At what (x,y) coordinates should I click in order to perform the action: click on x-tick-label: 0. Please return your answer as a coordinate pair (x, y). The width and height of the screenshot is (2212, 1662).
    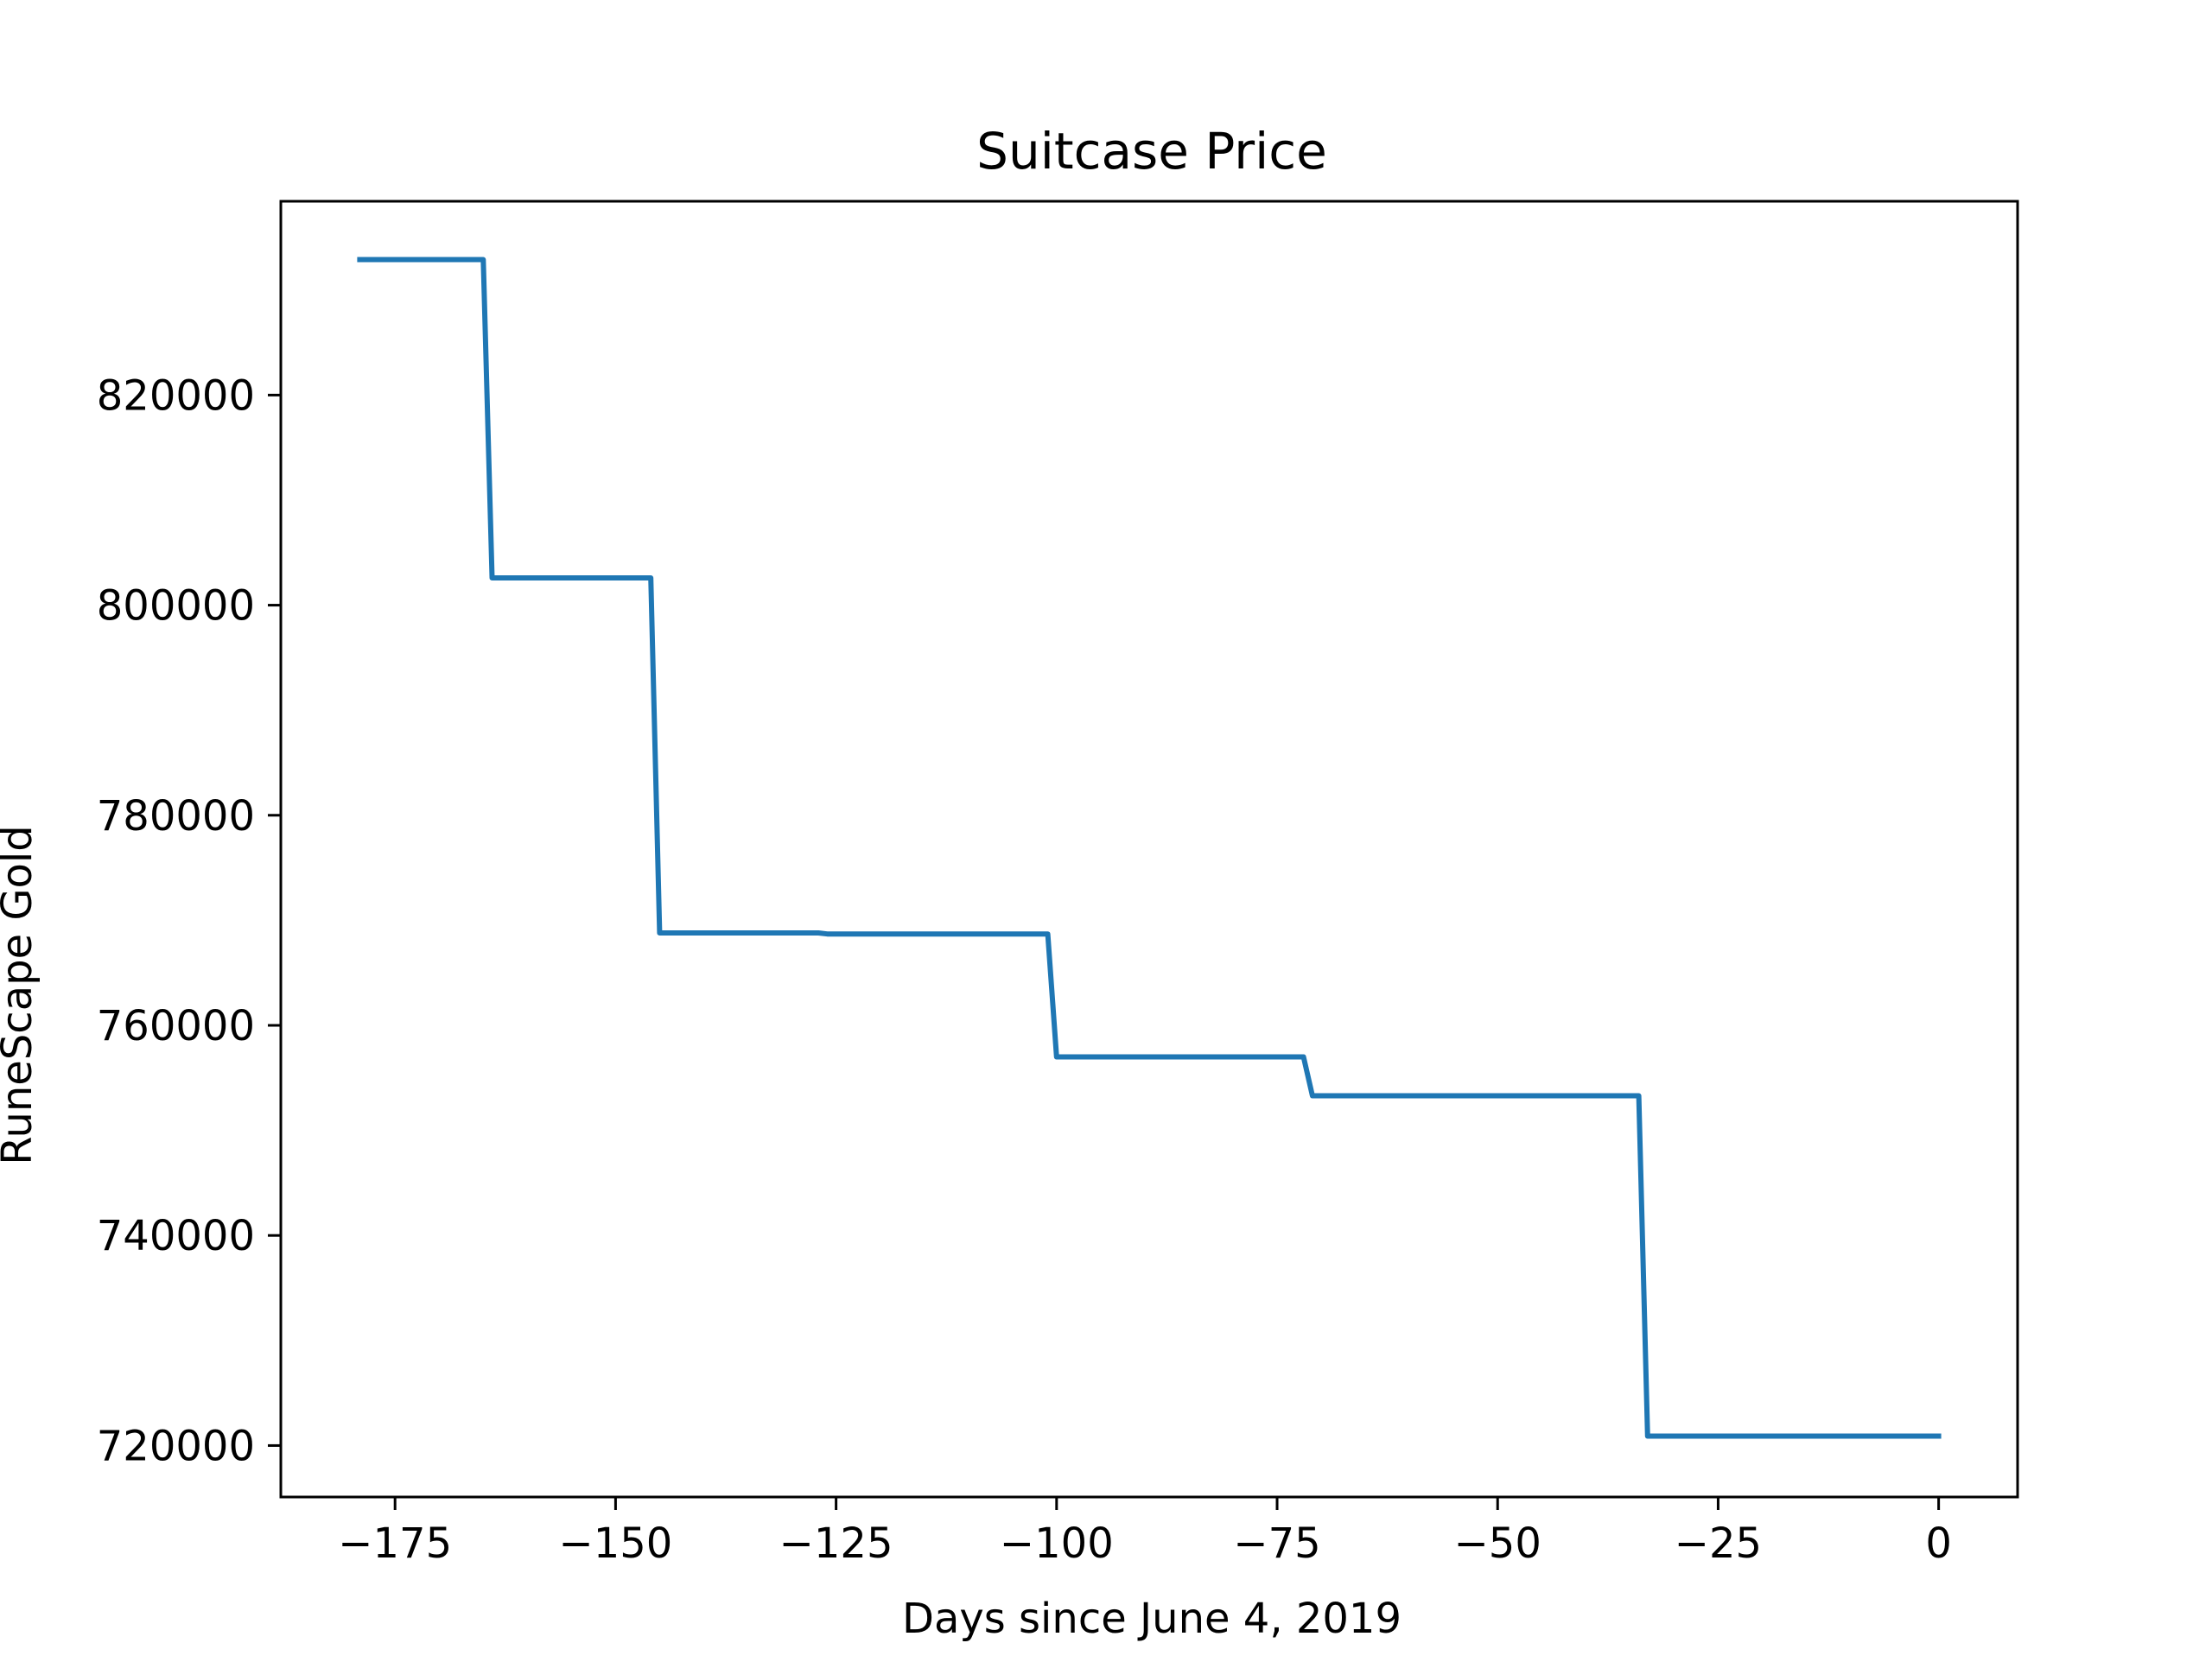
    Looking at the image, I should click on (1938, 1543).